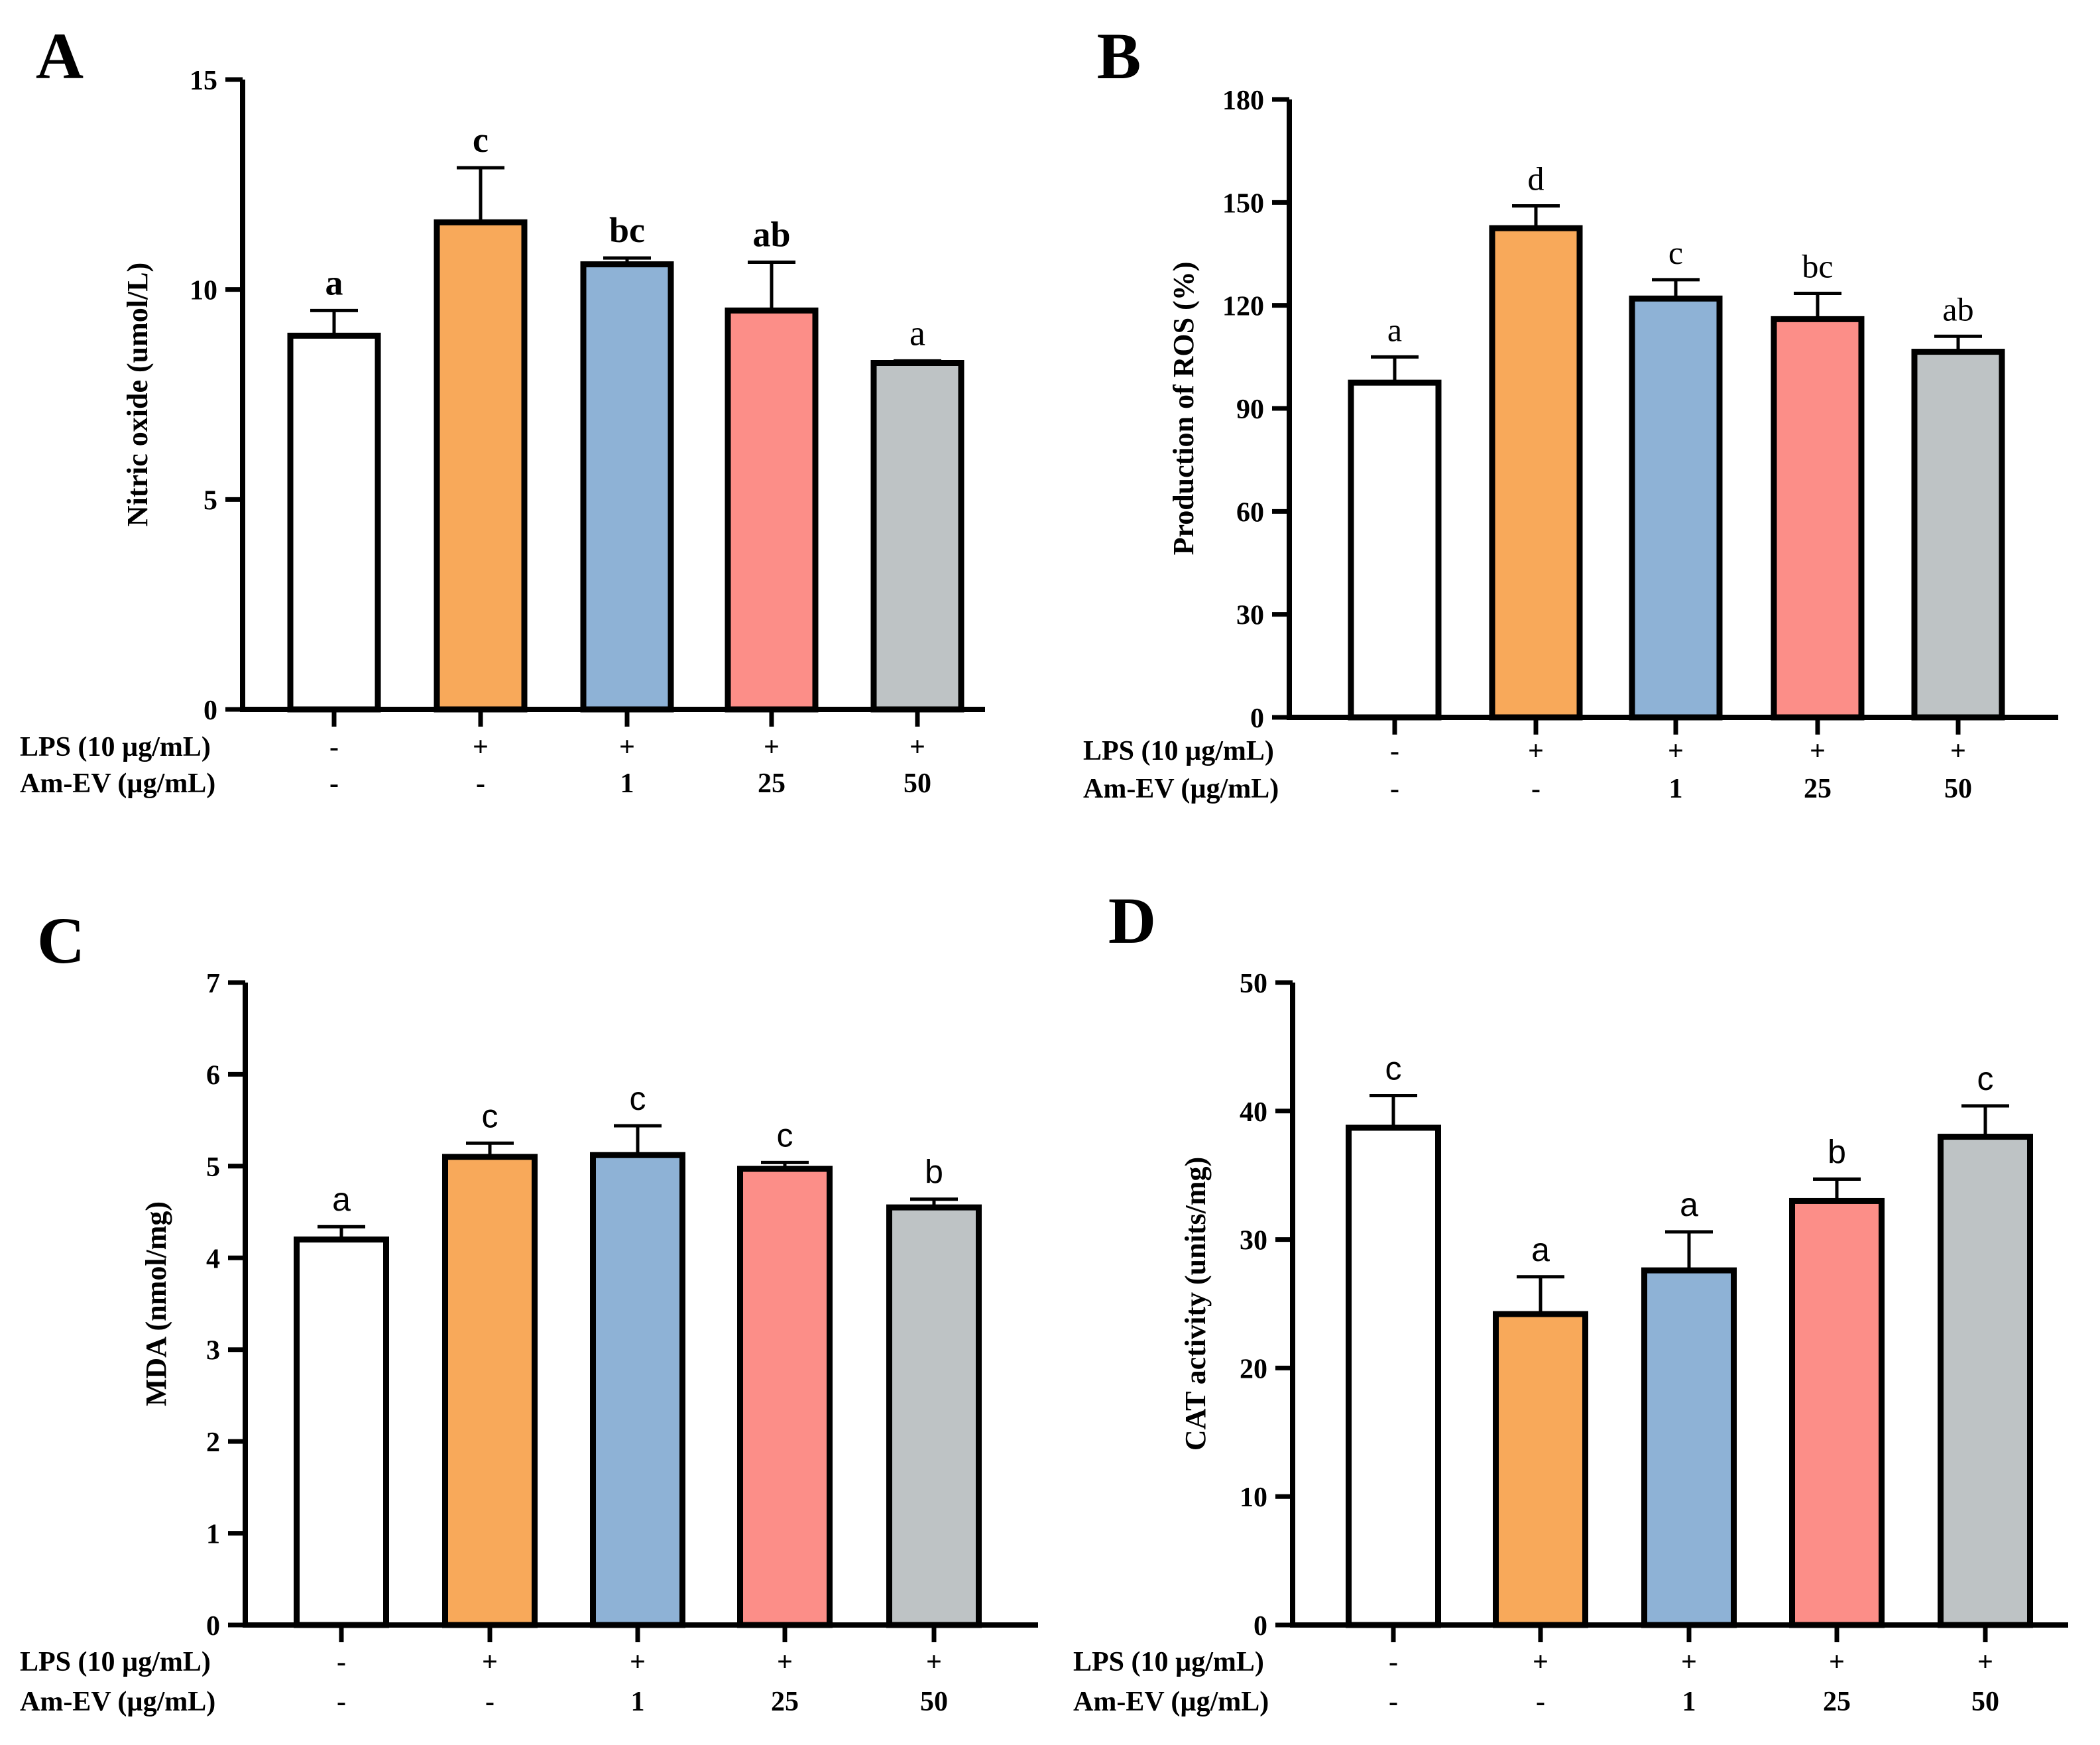 This screenshot has width=2100, height=1745. Describe the element at coordinates (1253, 1369) in the screenshot. I see `y-tick-label: 20` at that location.